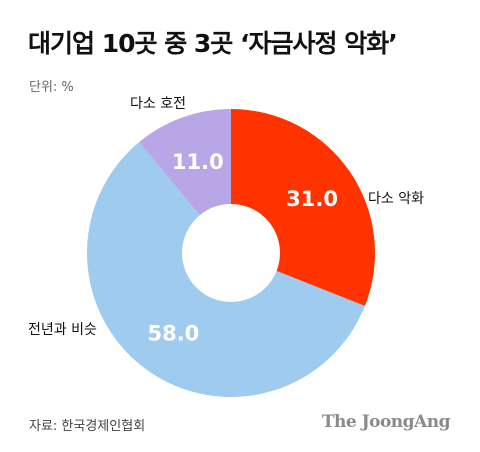 The width and height of the screenshot is (480, 452). I want to click on slice-category-label: 다소 호전, so click(158, 104).